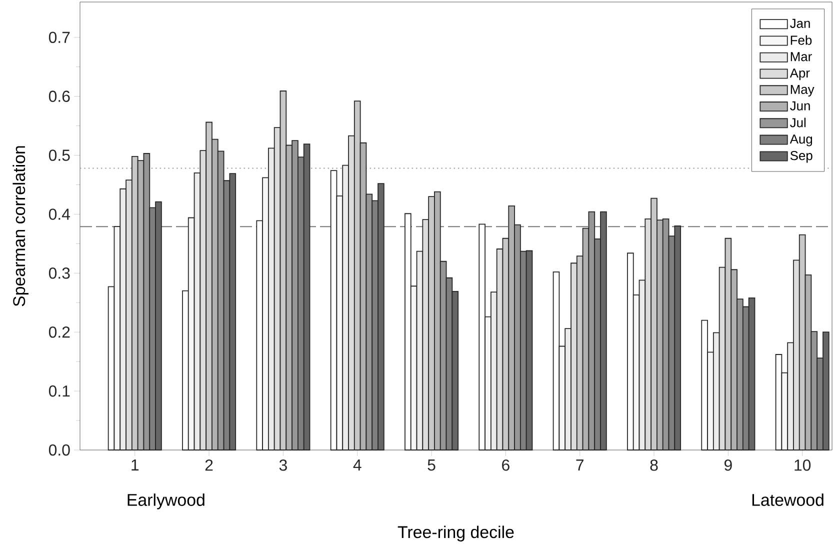 The height and width of the screenshot is (550, 833). I want to click on x-tick-label: 2, so click(209, 465).